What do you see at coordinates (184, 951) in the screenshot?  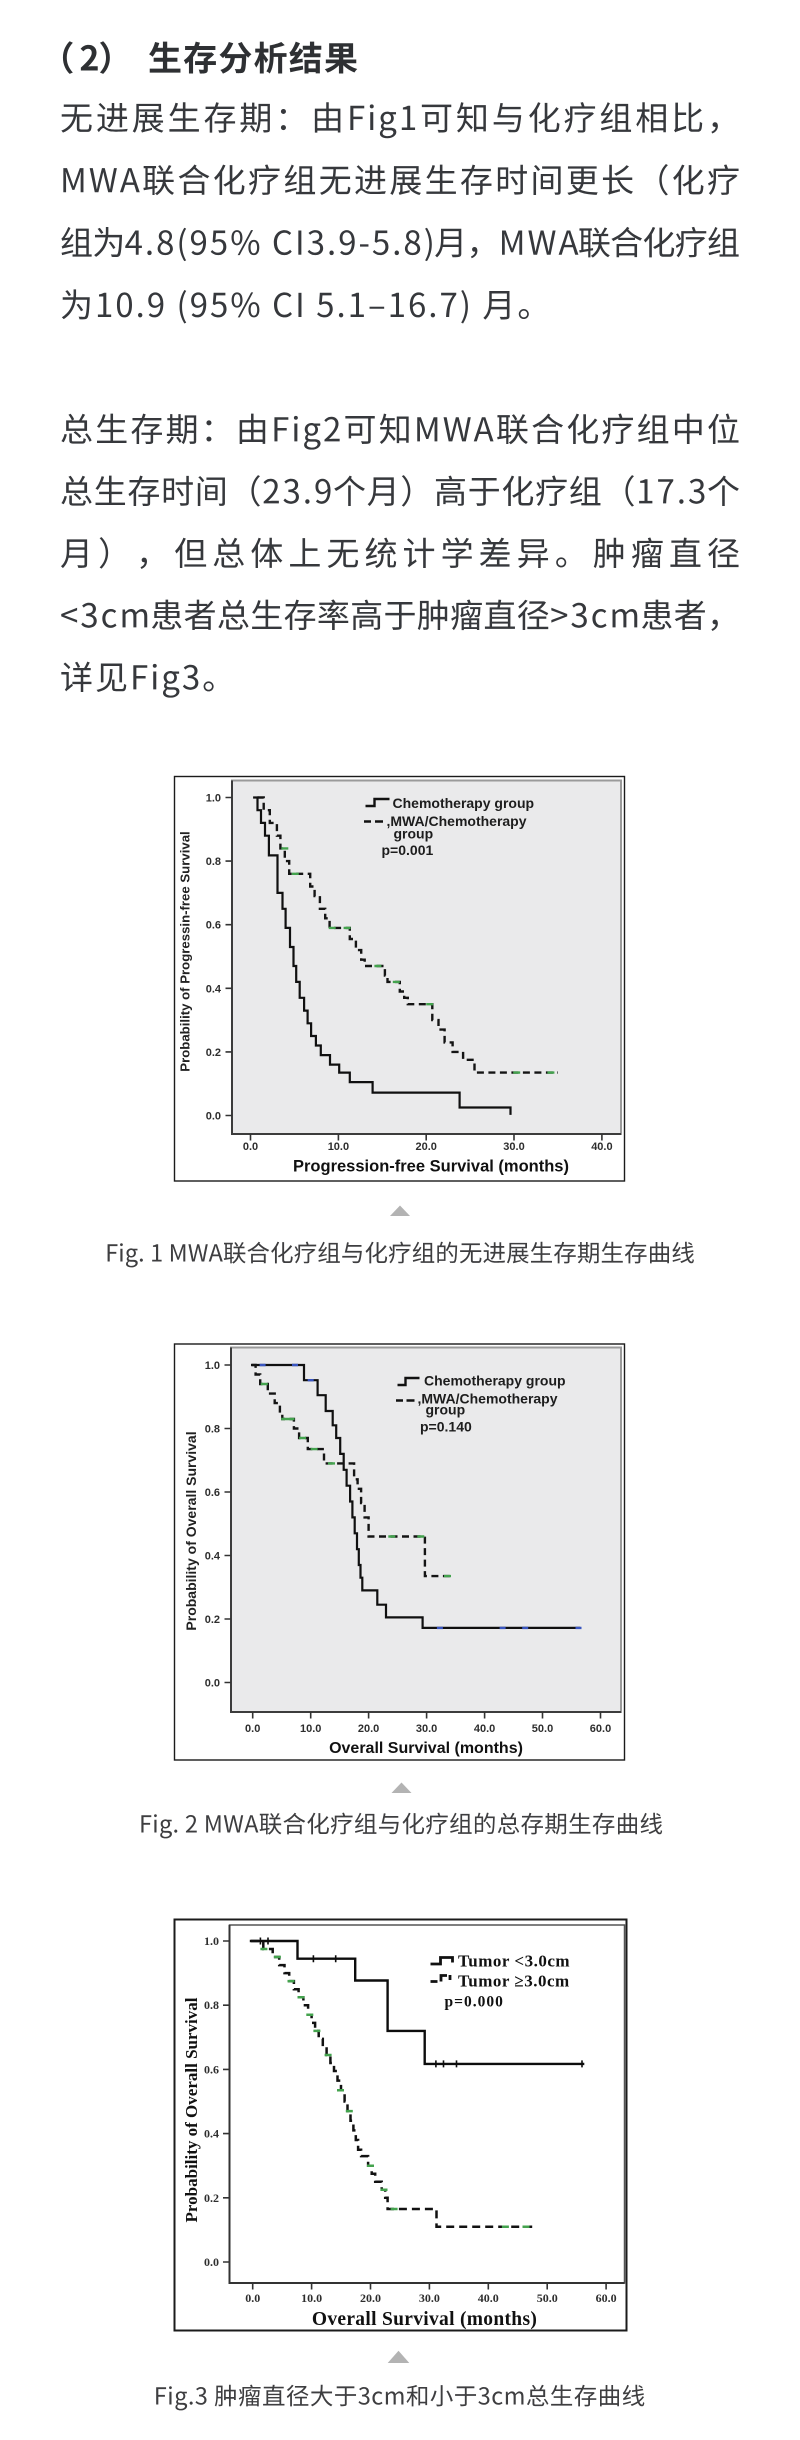 I see `svg-text:Probability of Progressin-free: Probability of Progressin-free Survival` at bounding box center [184, 951].